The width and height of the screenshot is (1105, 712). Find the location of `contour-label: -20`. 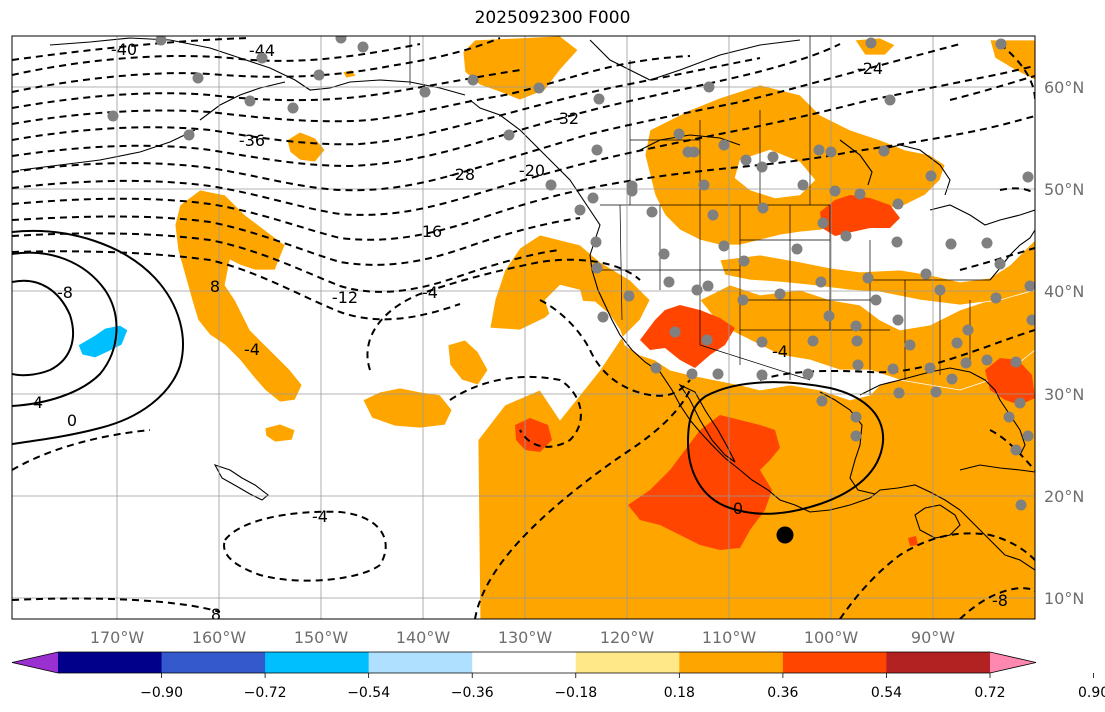

contour-label: -20 is located at coordinates (532, 170).